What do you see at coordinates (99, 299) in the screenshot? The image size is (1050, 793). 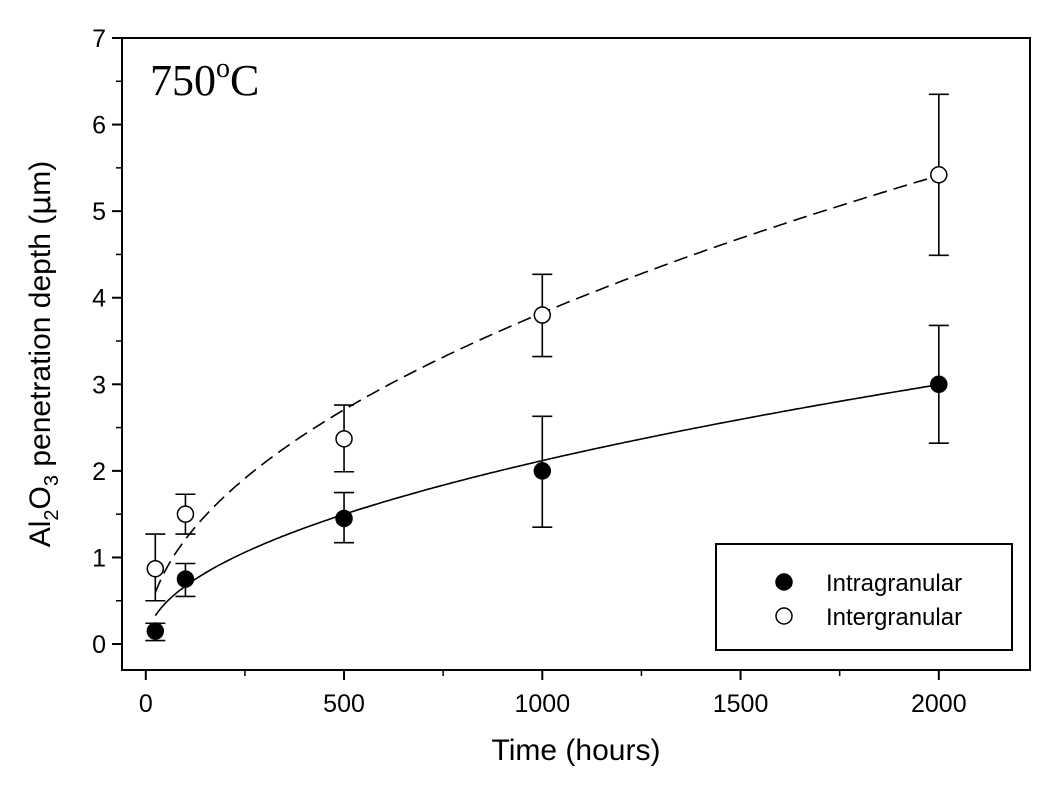 I see `y-tick-label: 4` at bounding box center [99, 299].